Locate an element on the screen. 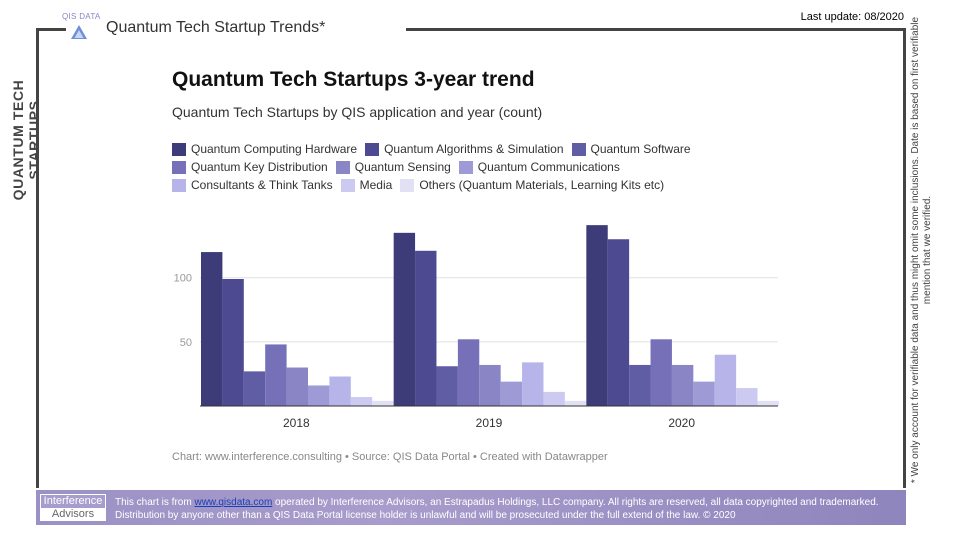 This screenshot has height=540, width=960. legend-item: Quantum Computing Hardware is located at coordinates (264, 149).